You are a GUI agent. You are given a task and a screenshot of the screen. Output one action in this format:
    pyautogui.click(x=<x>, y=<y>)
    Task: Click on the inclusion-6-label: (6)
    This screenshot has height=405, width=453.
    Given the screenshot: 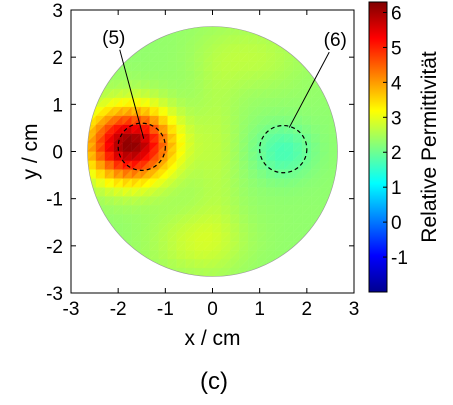 What is the action you would take?
    pyautogui.click(x=335, y=40)
    